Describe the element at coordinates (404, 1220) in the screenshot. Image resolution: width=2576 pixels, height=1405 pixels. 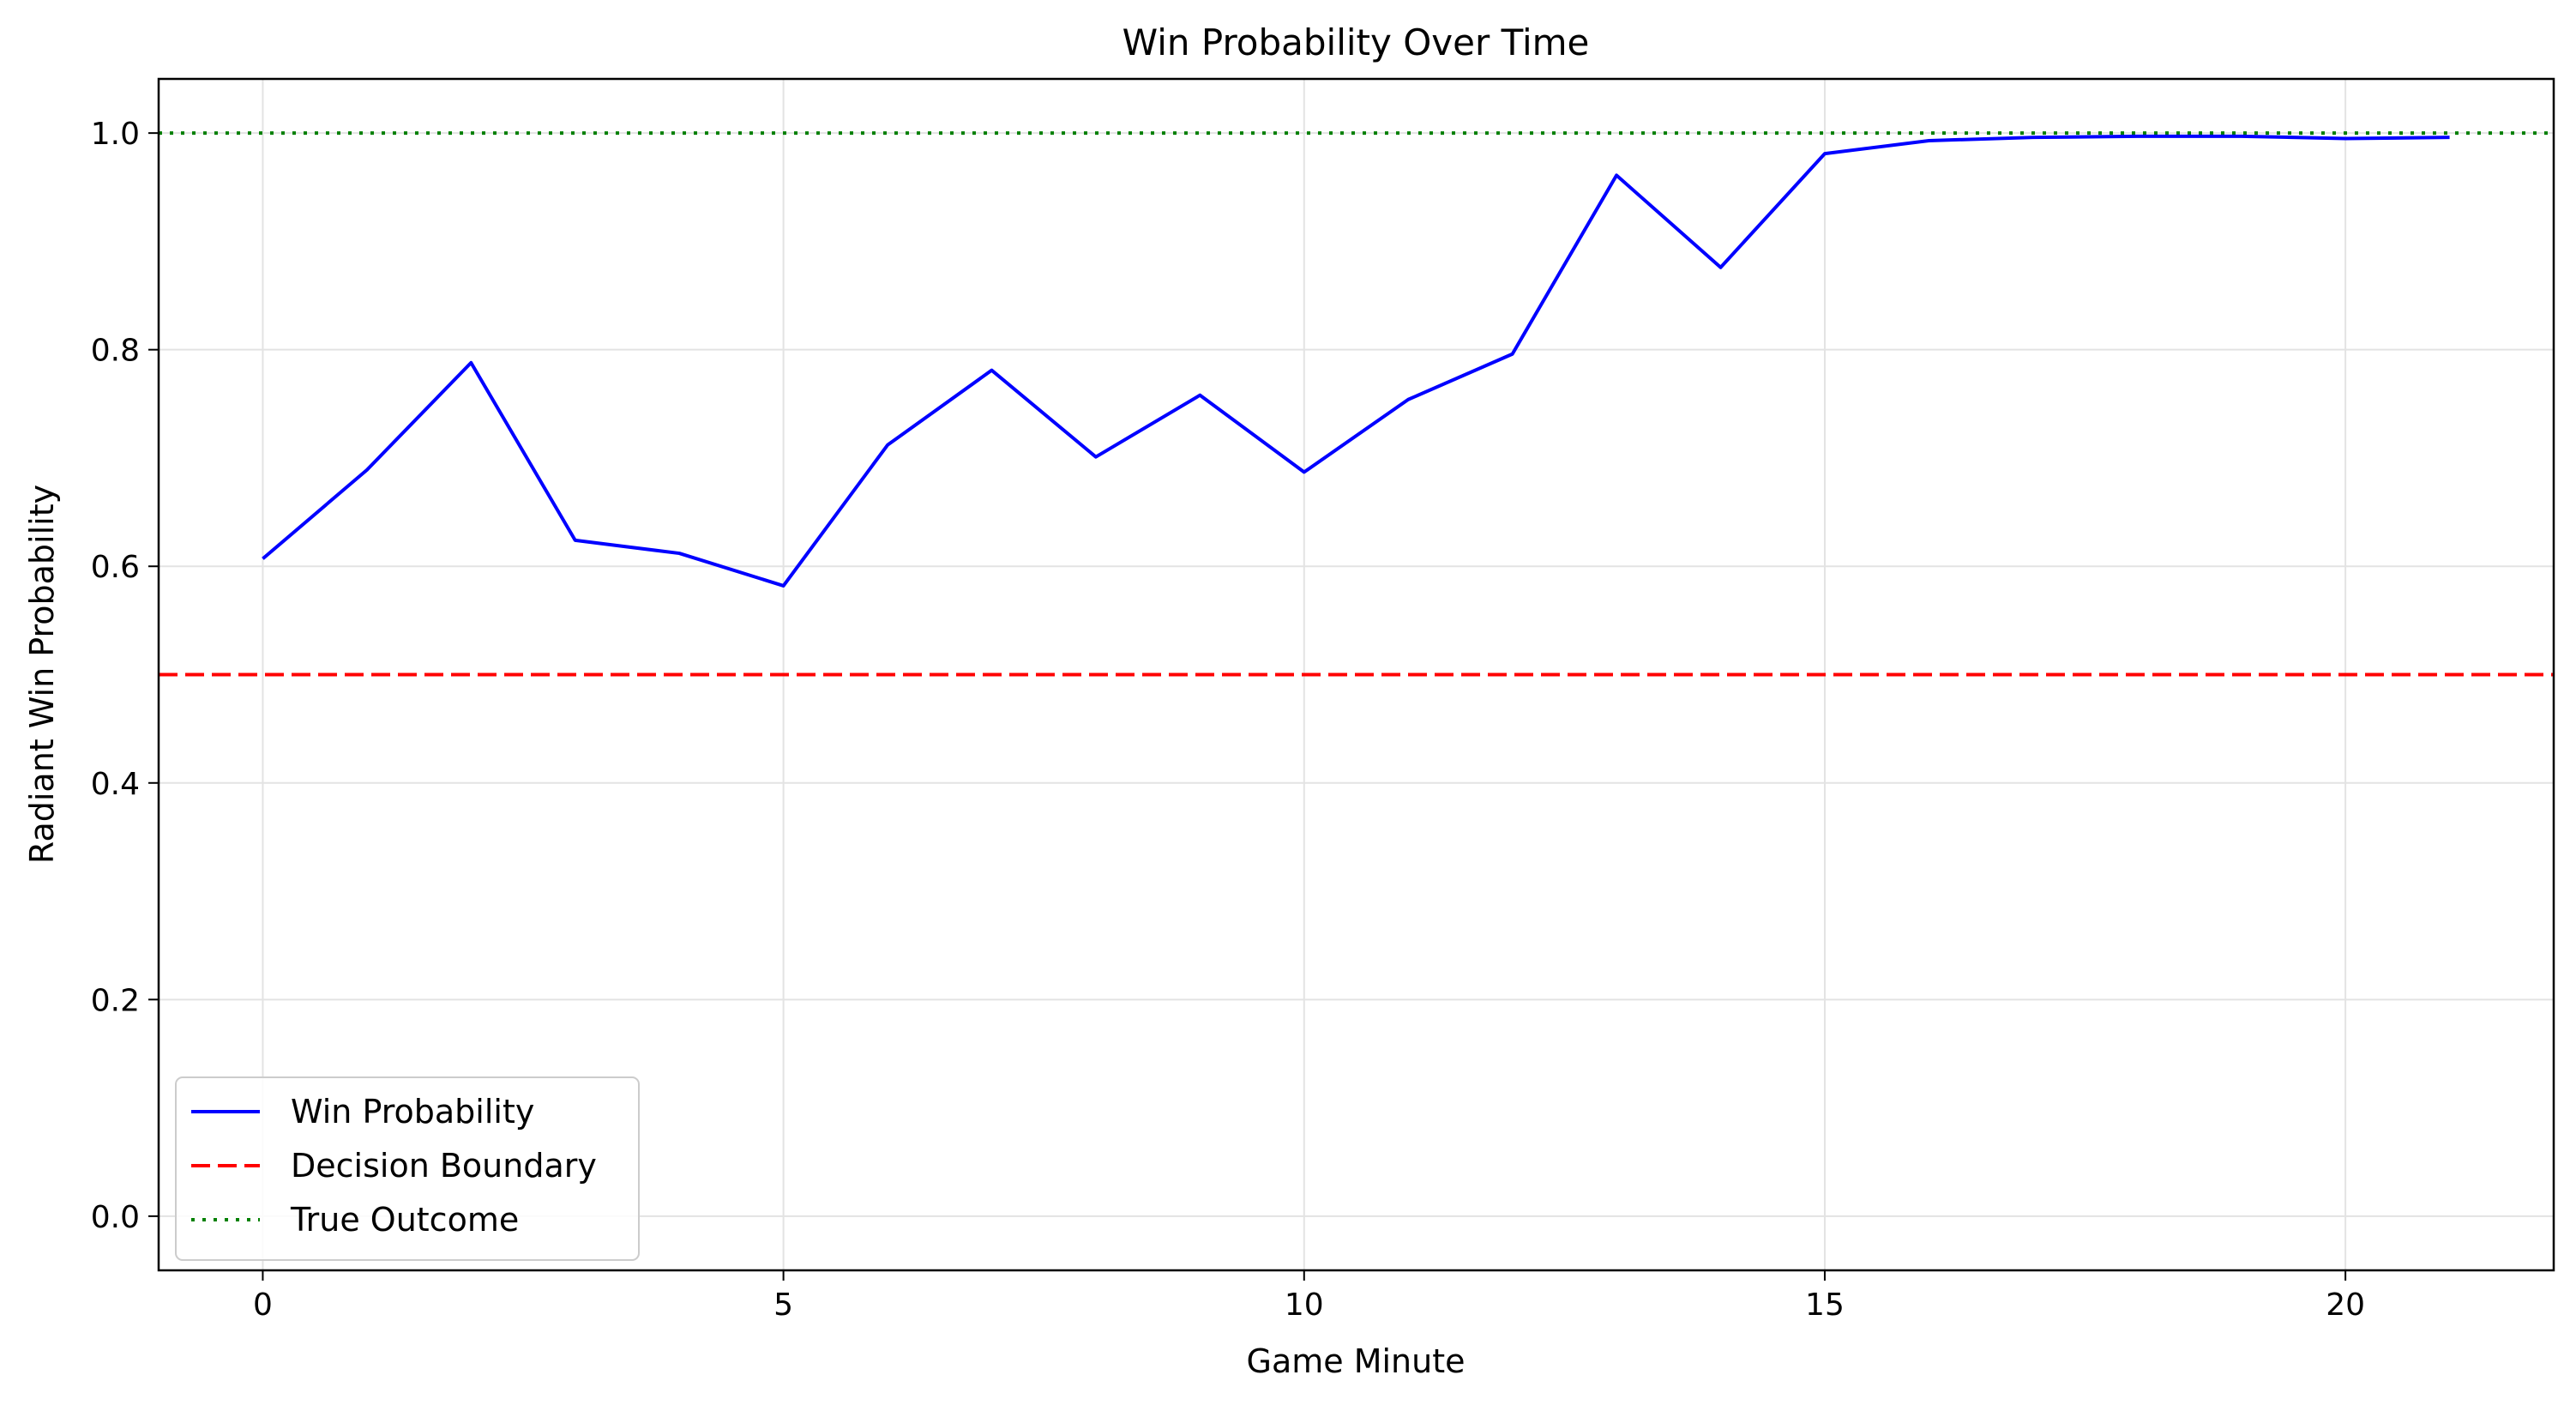
I see `legend-label: True Outcome` at that location.